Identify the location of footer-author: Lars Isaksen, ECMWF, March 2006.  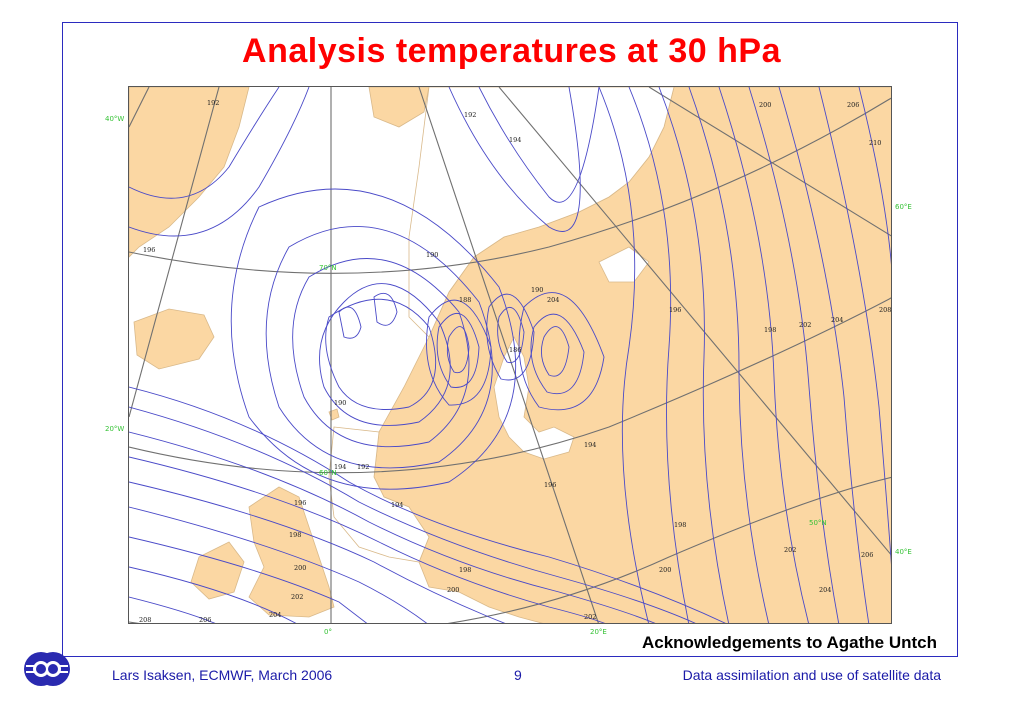
(222, 675).